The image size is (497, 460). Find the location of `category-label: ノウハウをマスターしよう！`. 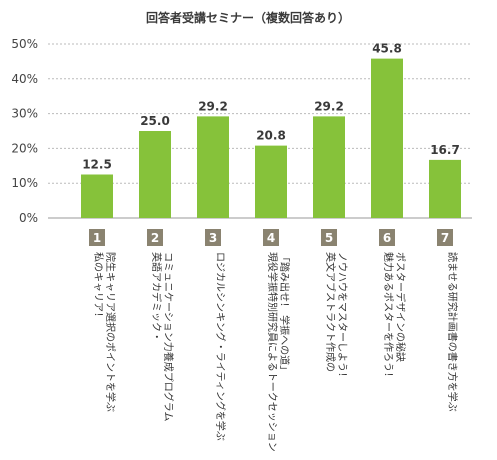

category-label: ノウハウをマスターしよう！ is located at coordinates (342, 317).